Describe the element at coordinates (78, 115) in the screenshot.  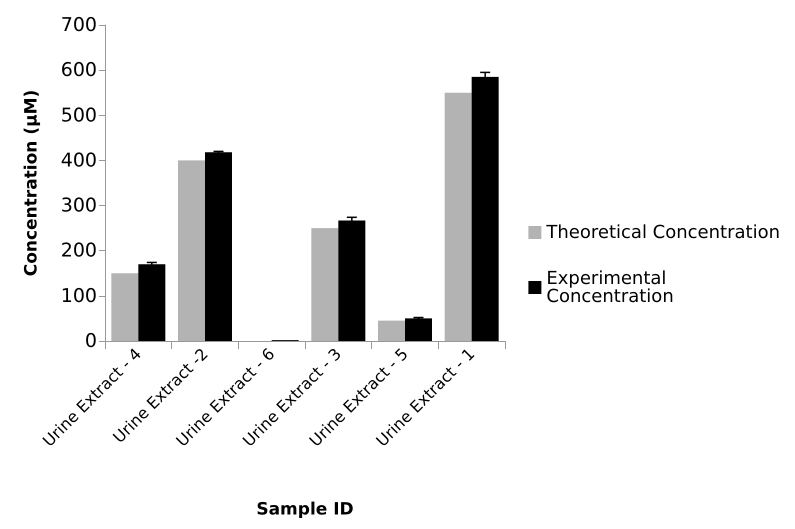
I see `y-tick-label: 500` at that location.